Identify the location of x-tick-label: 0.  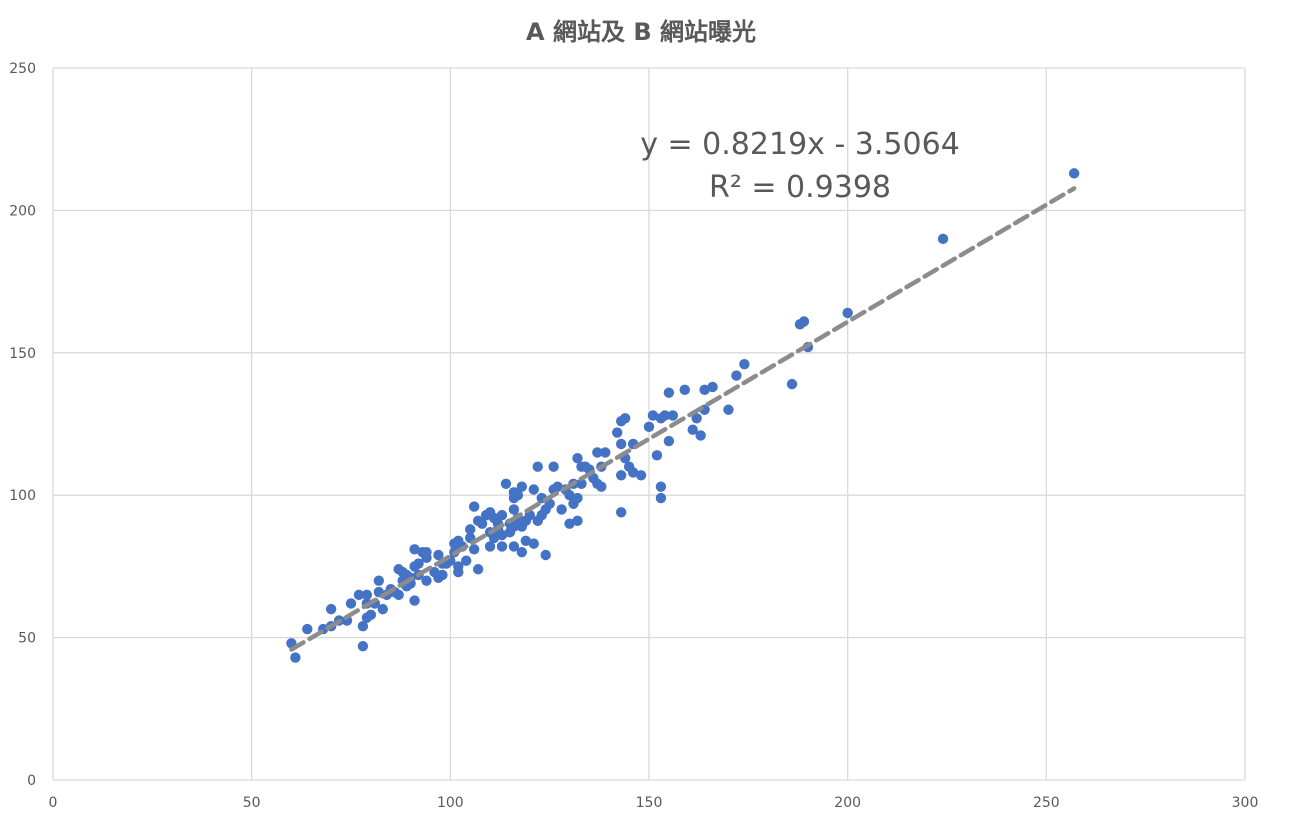
(53, 803).